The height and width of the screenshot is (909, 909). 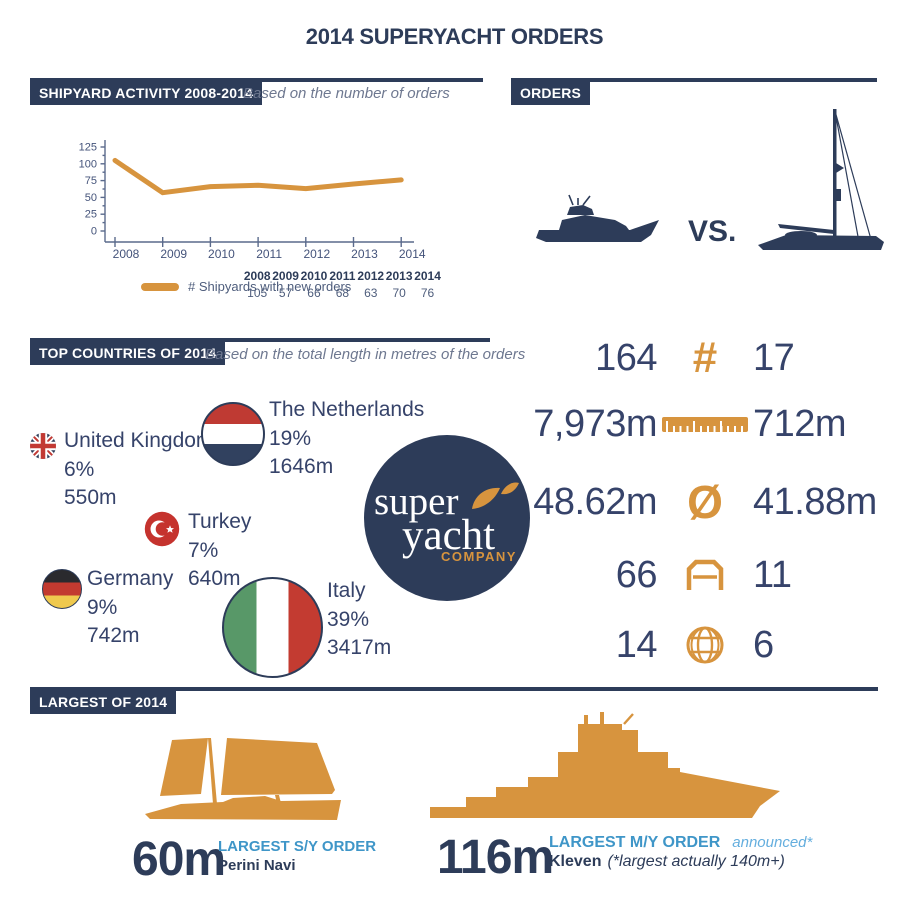 What do you see at coordinates (128, 353) in the screenshot?
I see `section-header-top-countries: TOP COUNTRIES OF 2014` at bounding box center [128, 353].